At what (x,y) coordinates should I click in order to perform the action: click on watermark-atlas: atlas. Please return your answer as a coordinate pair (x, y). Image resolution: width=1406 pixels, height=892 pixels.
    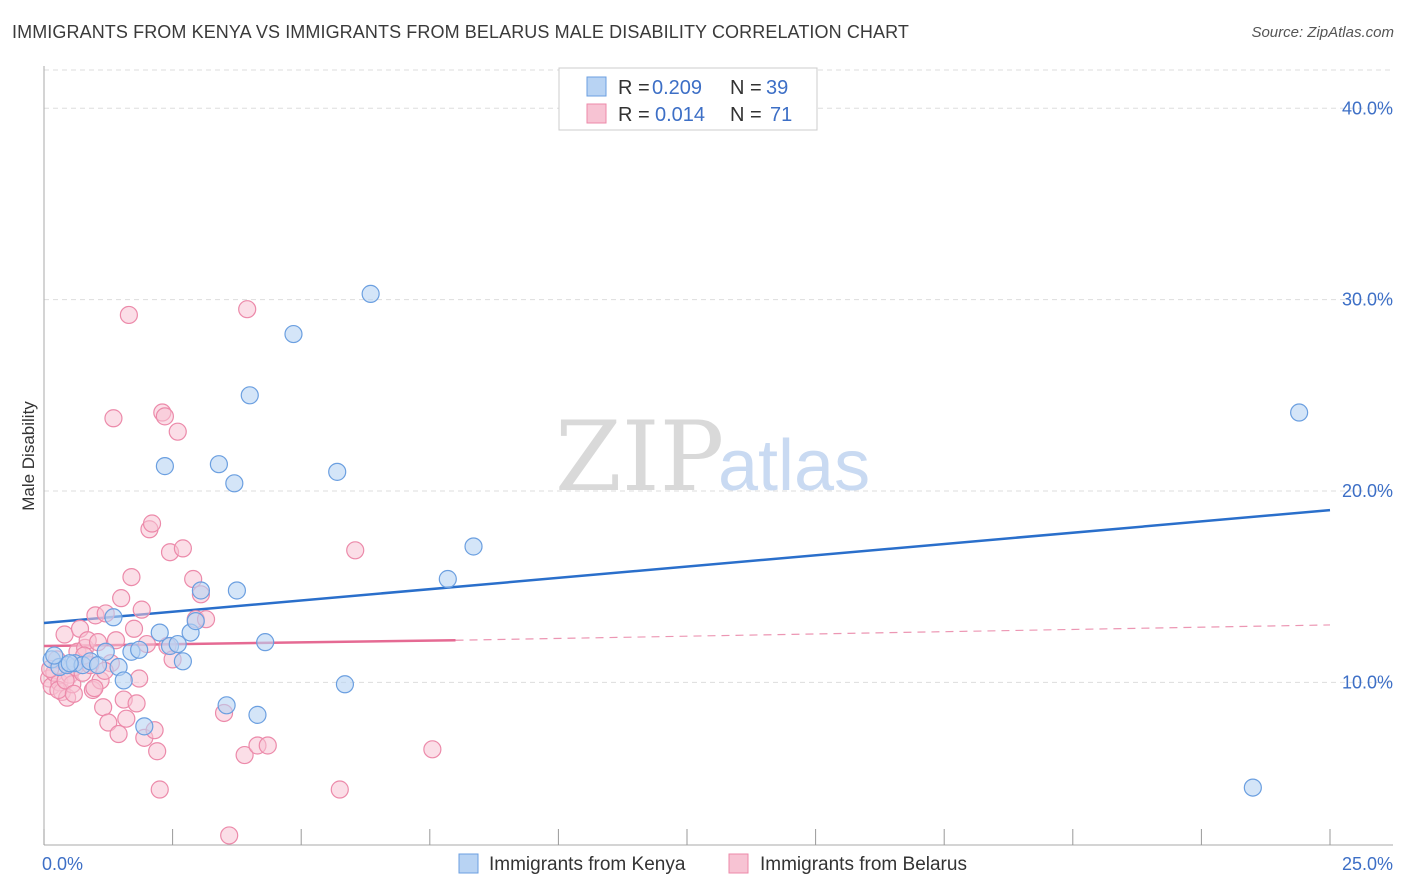
    Looking at the image, I should click on (794, 466).